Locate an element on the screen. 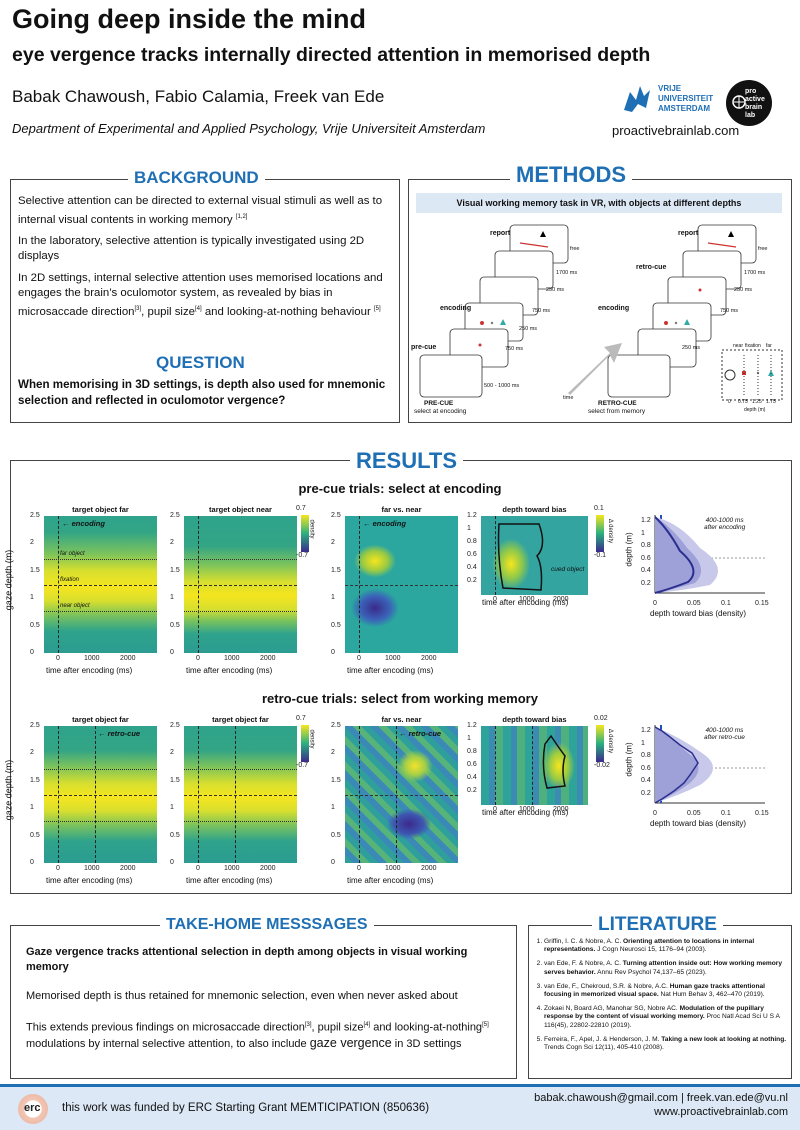 The height and width of the screenshot is (1130, 800). label-d125: 1.25 is located at coordinates (757, 402).